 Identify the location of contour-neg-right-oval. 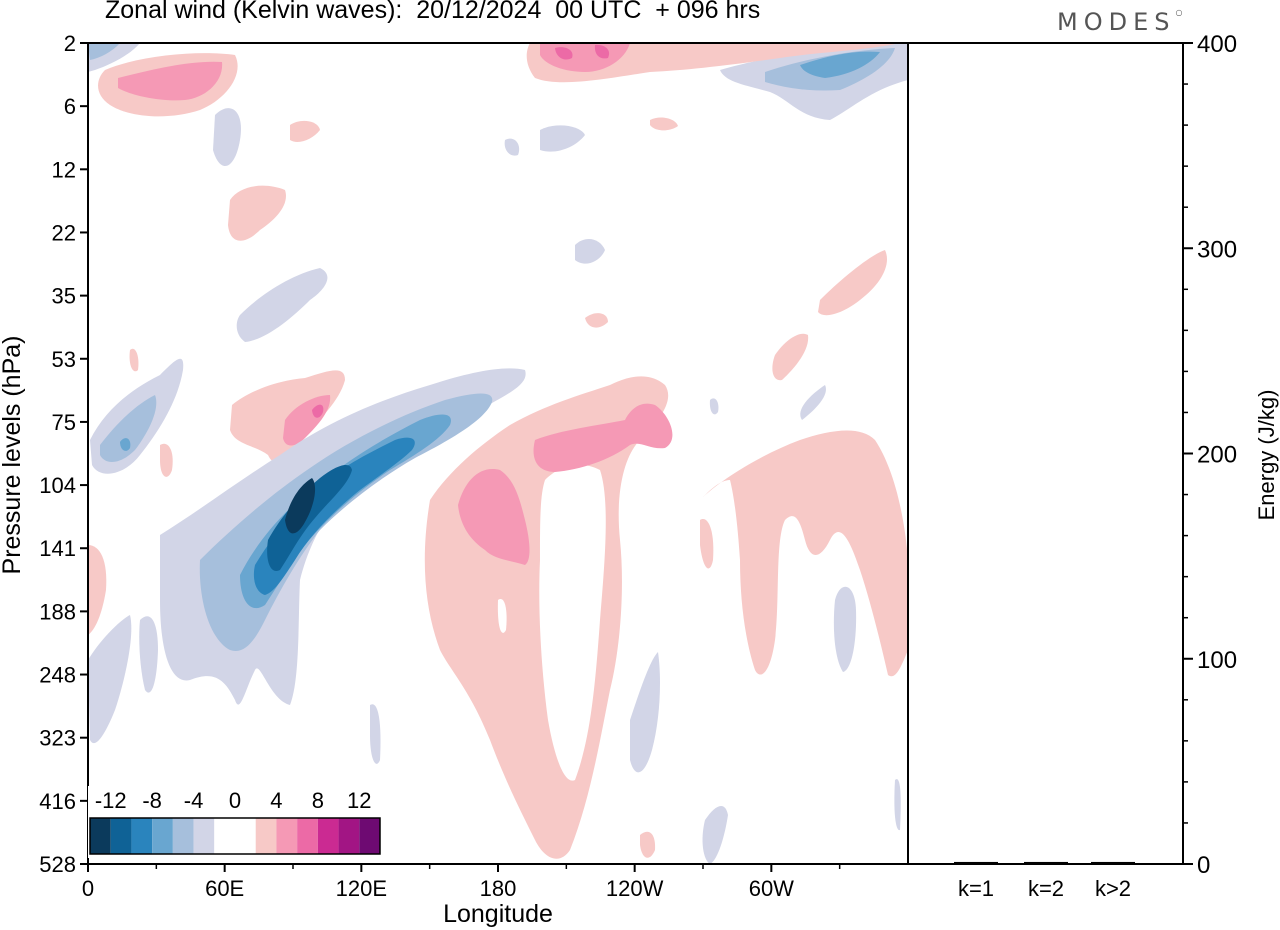
(845, 629).